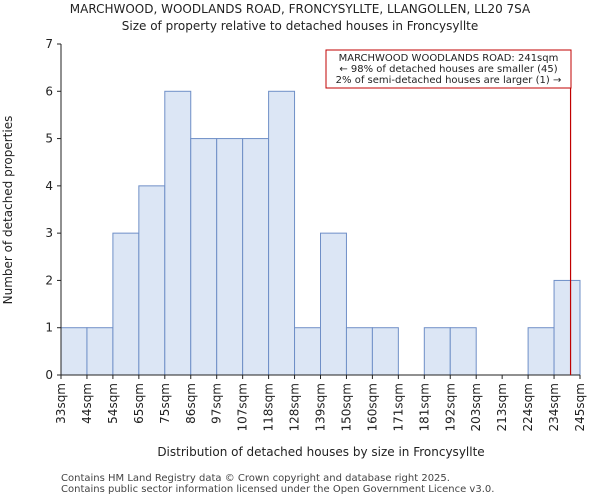 The height and width of the screenshot is (500, 600). Describe the element at coordinates (49, 186) in the screenshot. I see `y-tick-label: 4` at that location.